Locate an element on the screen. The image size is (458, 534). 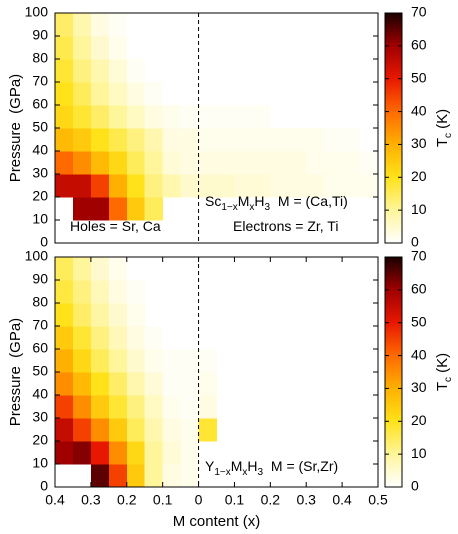
y-axis-label: Pressure (GPa) is located at coordinates (15, 128).